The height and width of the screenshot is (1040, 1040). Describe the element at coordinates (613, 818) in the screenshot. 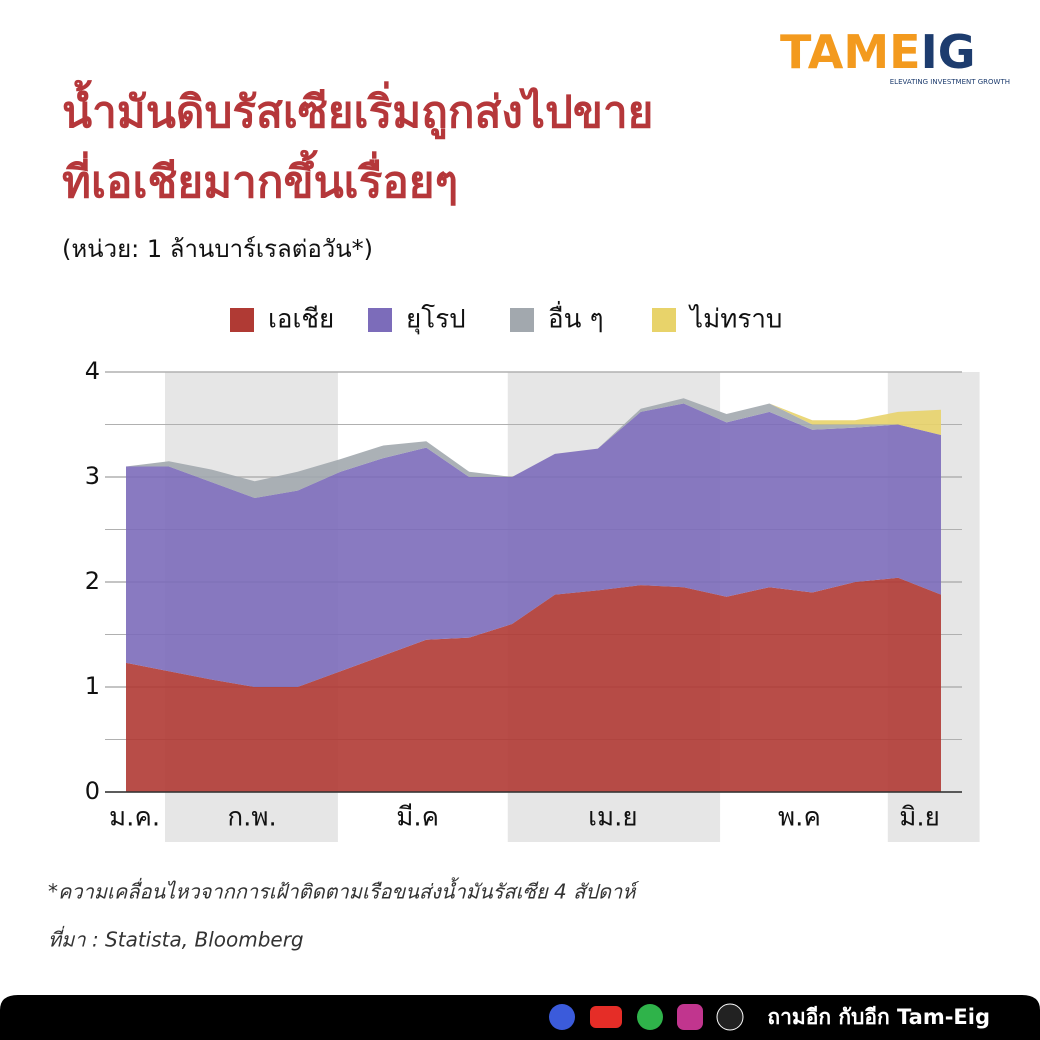

I see `x-tick-label: เม.ย` at that location.